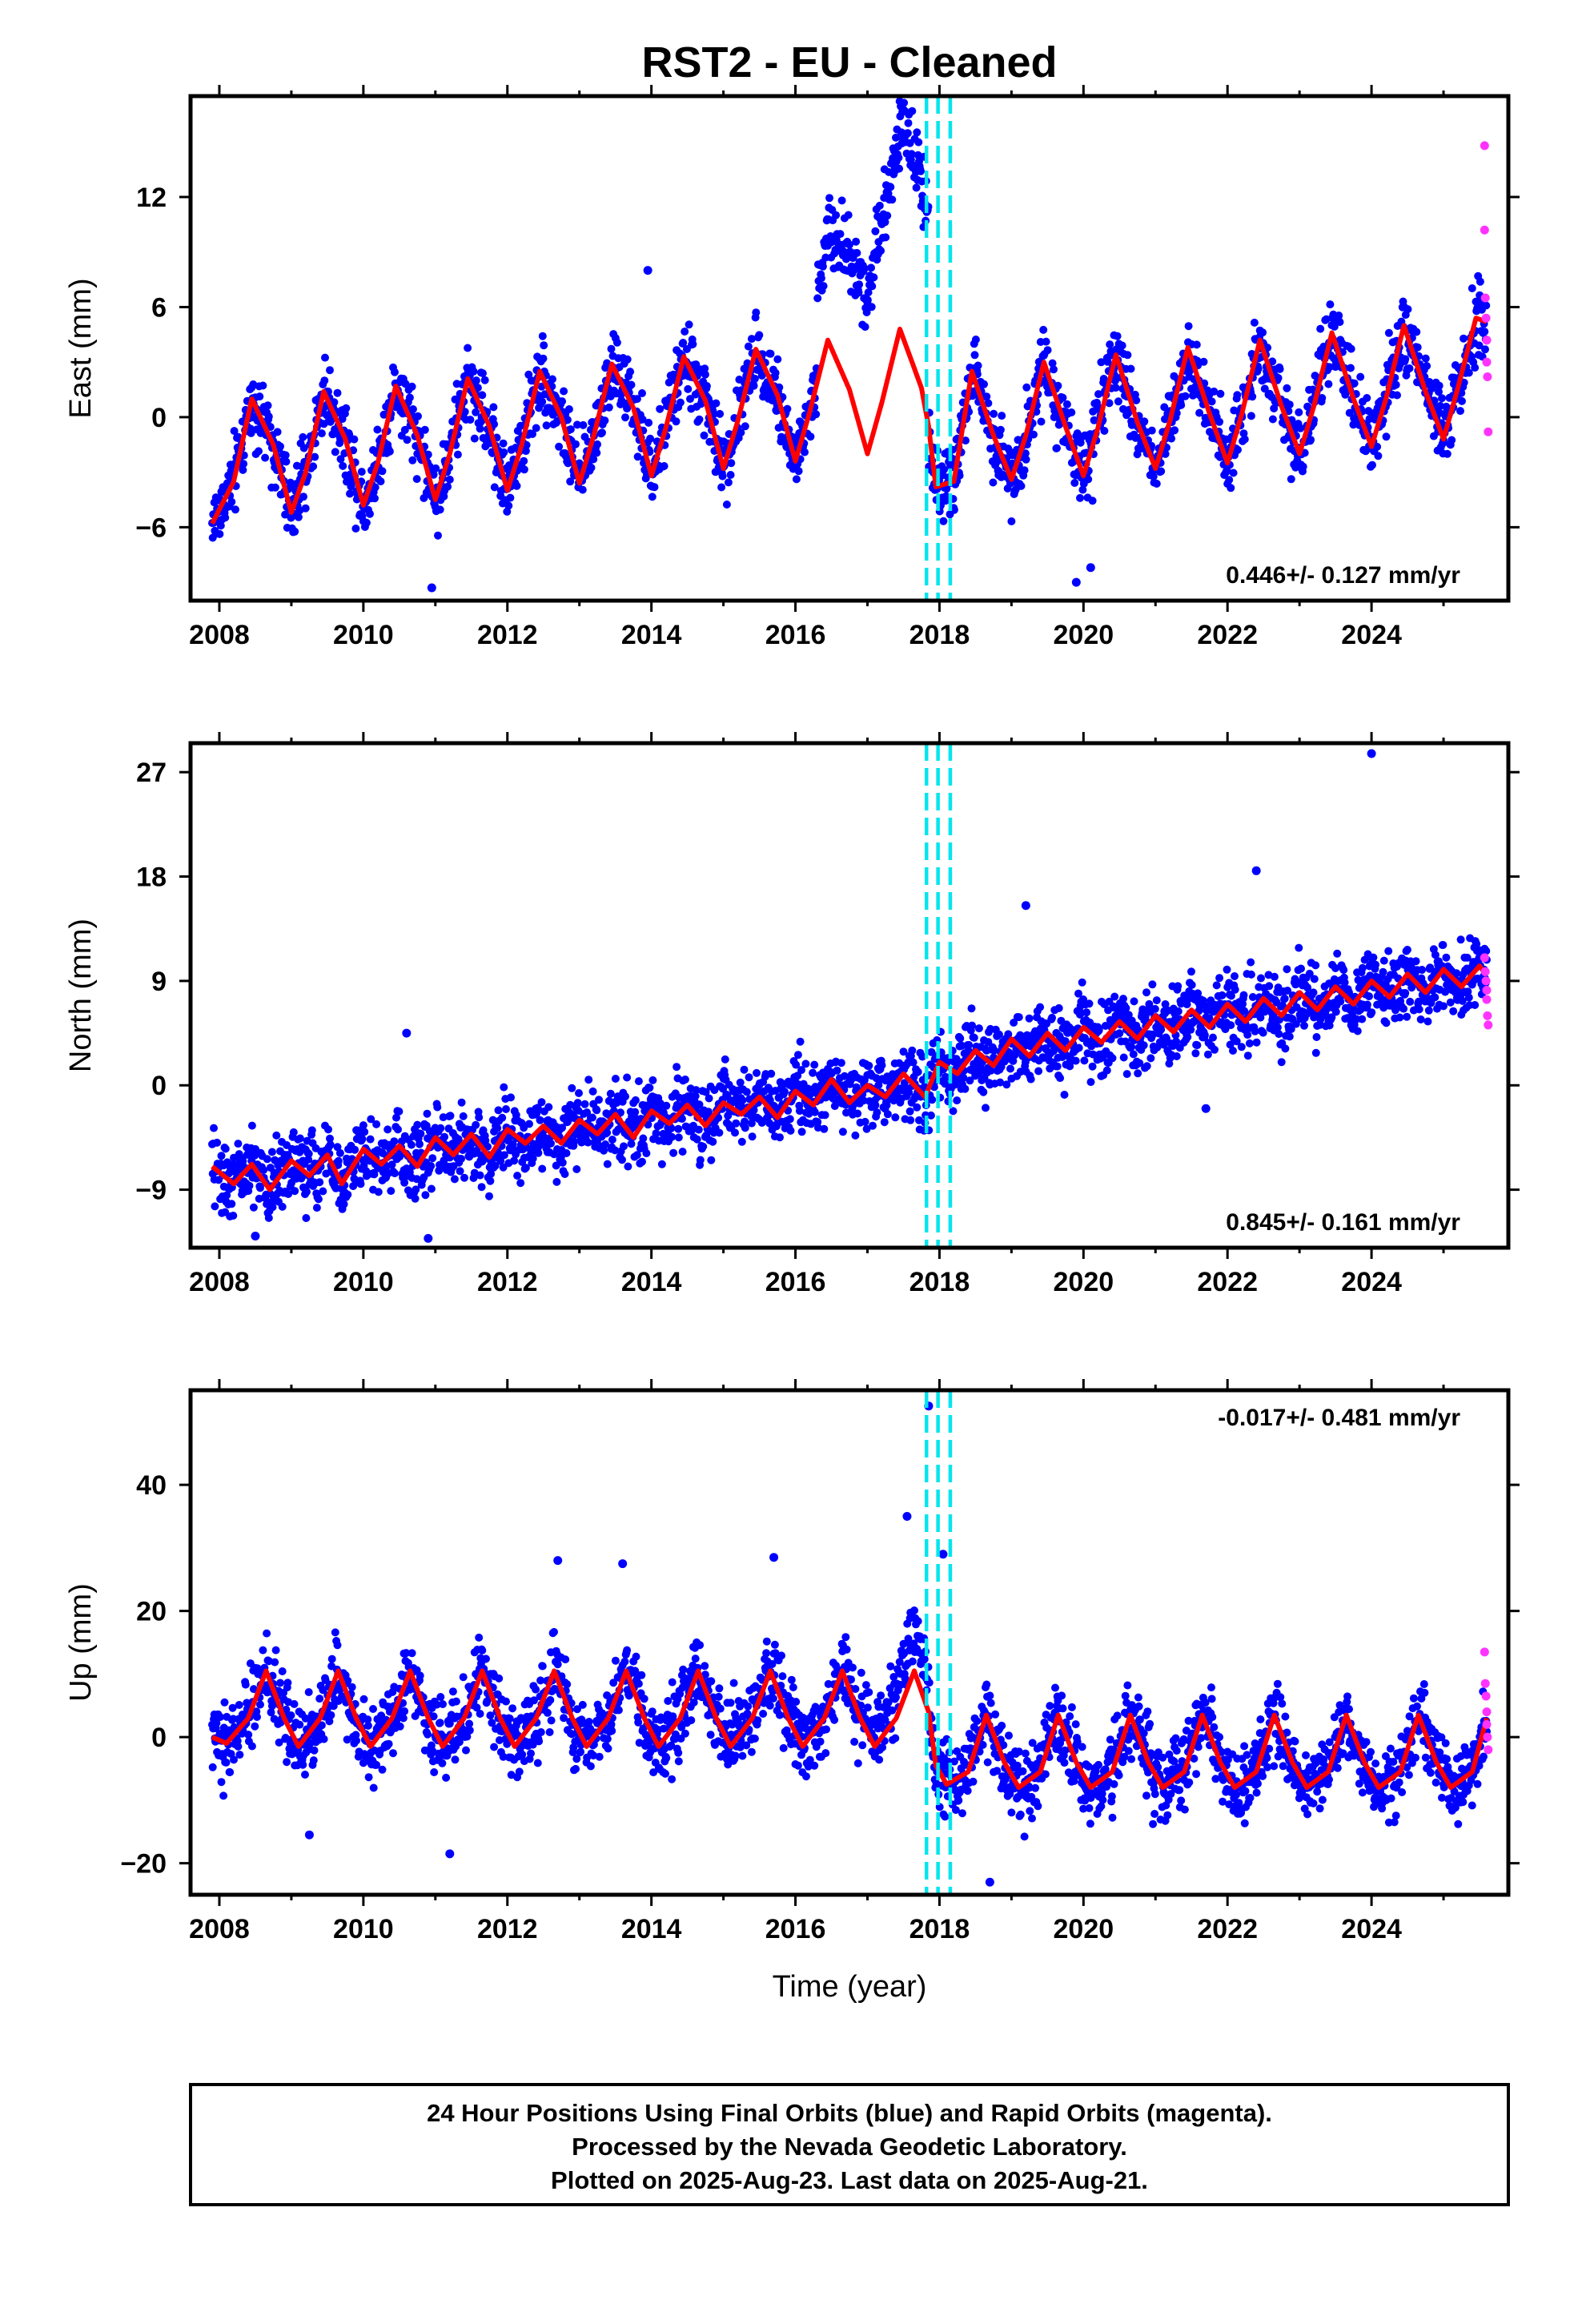 The width and height of the screenshot is (1582, 2324). I want to click on east-fit-curve, so click(849, 420).